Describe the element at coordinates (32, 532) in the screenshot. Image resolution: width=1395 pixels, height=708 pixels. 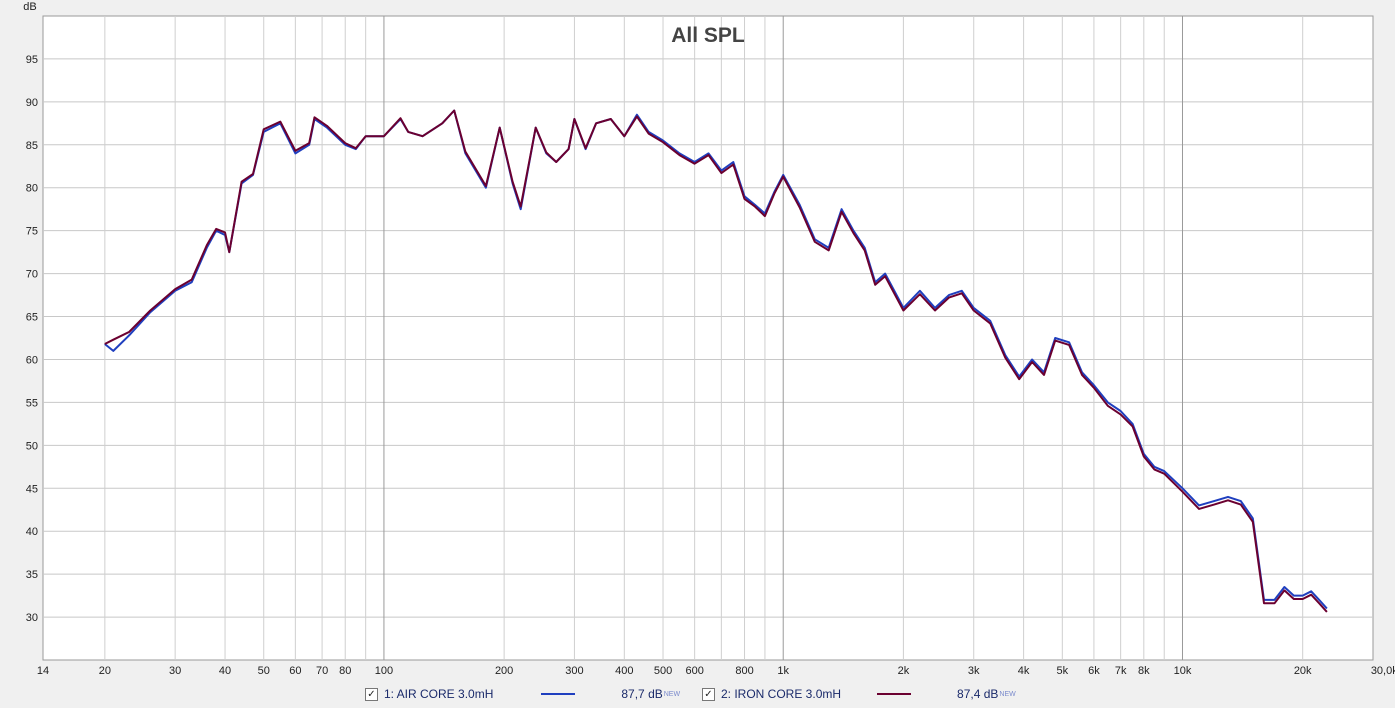
I see `y-tick-label: 40` at that location.